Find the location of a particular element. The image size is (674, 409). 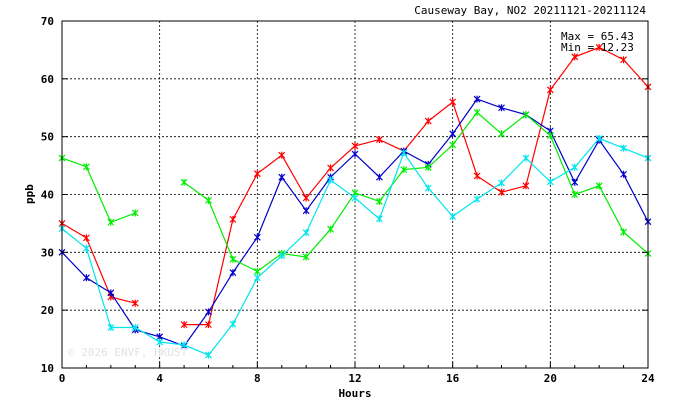

chart-title: Causeway Bay, NO2 20211121-20211124 is located at coordinates (530, 10).